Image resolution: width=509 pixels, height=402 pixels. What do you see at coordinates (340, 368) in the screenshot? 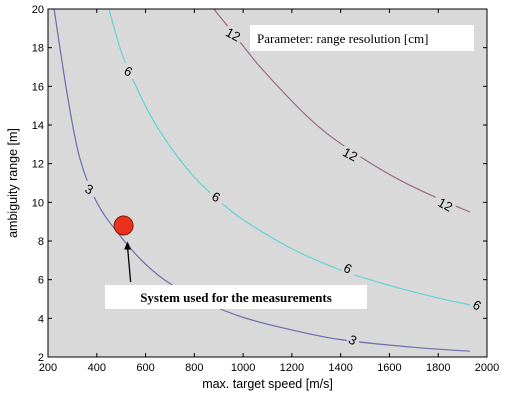
I see `x-tick-label: 1400` at bounding box center [340, 368].